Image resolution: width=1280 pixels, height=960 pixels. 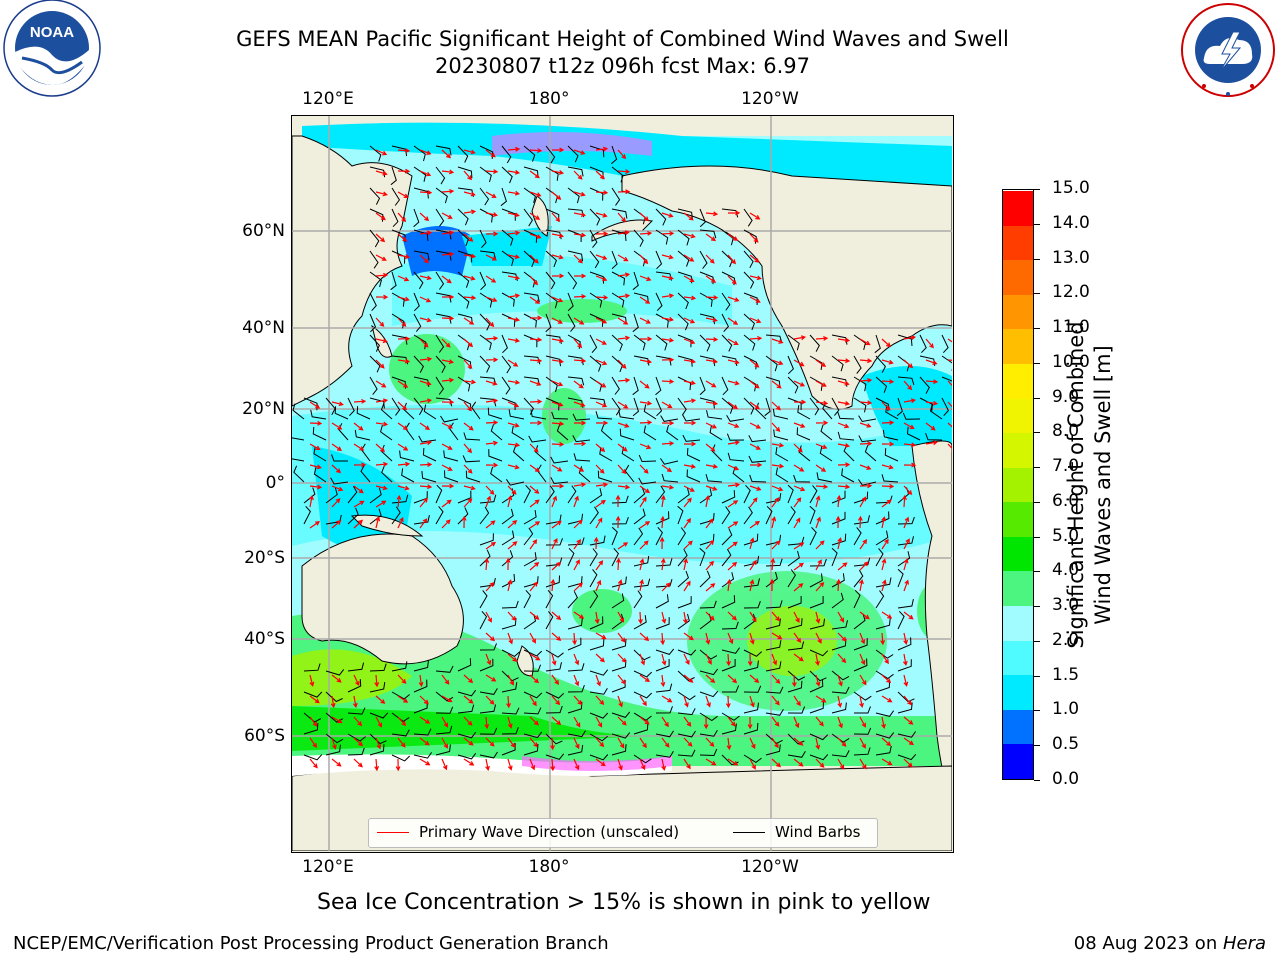 What do you see at coordinates (328, 99) in the screenshot?
I see `lon-label-top-120e: 120°E` at bounding box center [328, 99].